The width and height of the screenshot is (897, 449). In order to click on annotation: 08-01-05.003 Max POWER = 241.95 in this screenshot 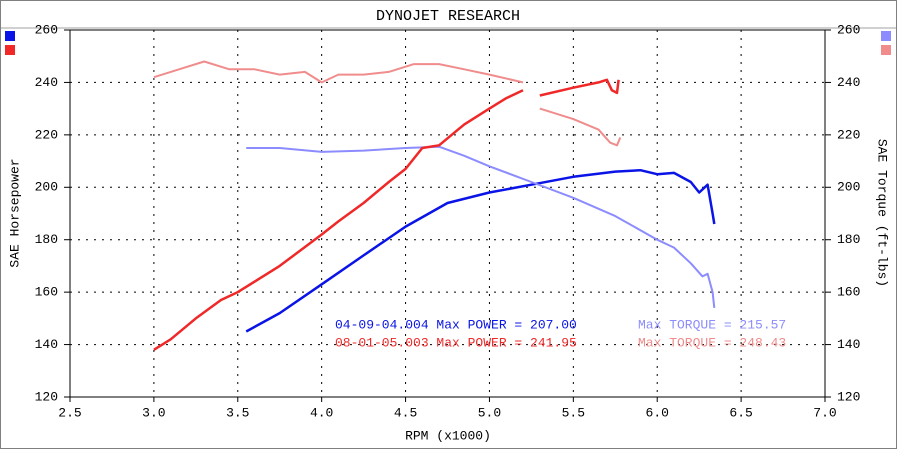, I will do `click(456, 342)`.